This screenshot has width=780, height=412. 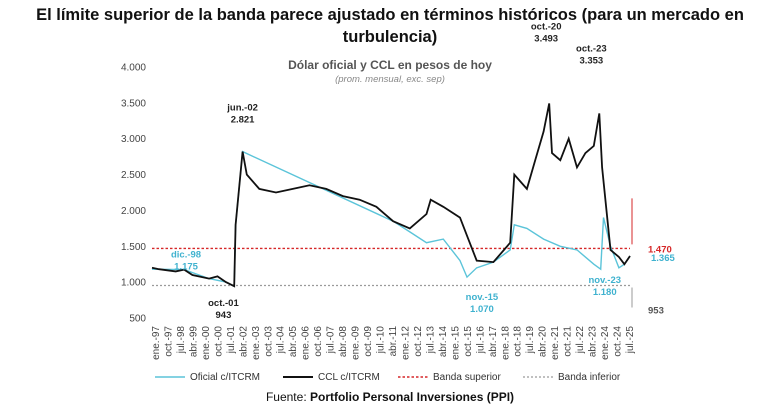 What do you see at coordinates (405, 343) in the screenshot?
I see `x-tick-label: ene.-12` at bounding box center [405, 343].